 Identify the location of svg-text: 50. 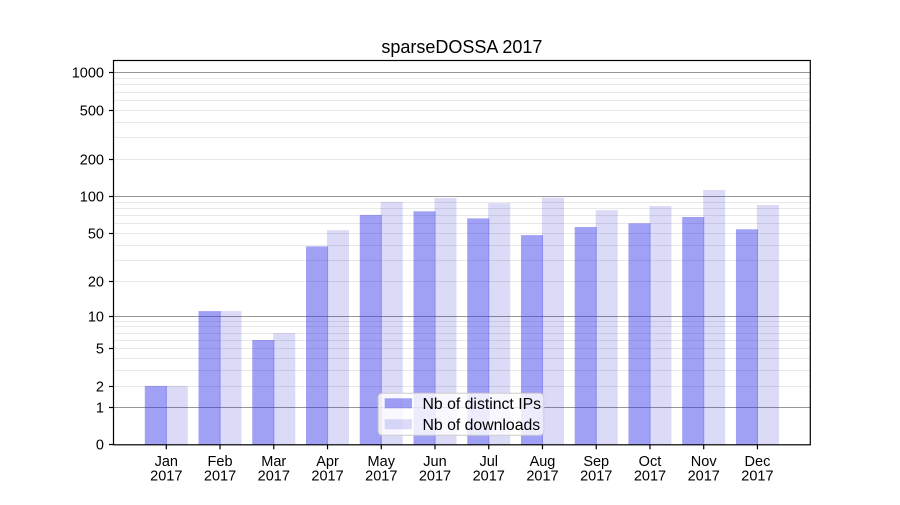
(96, 235).